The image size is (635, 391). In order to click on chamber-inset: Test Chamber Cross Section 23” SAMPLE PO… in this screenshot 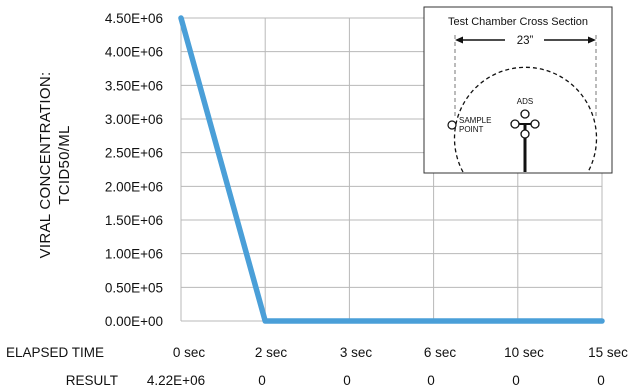, I will do `click(518, 90)`.